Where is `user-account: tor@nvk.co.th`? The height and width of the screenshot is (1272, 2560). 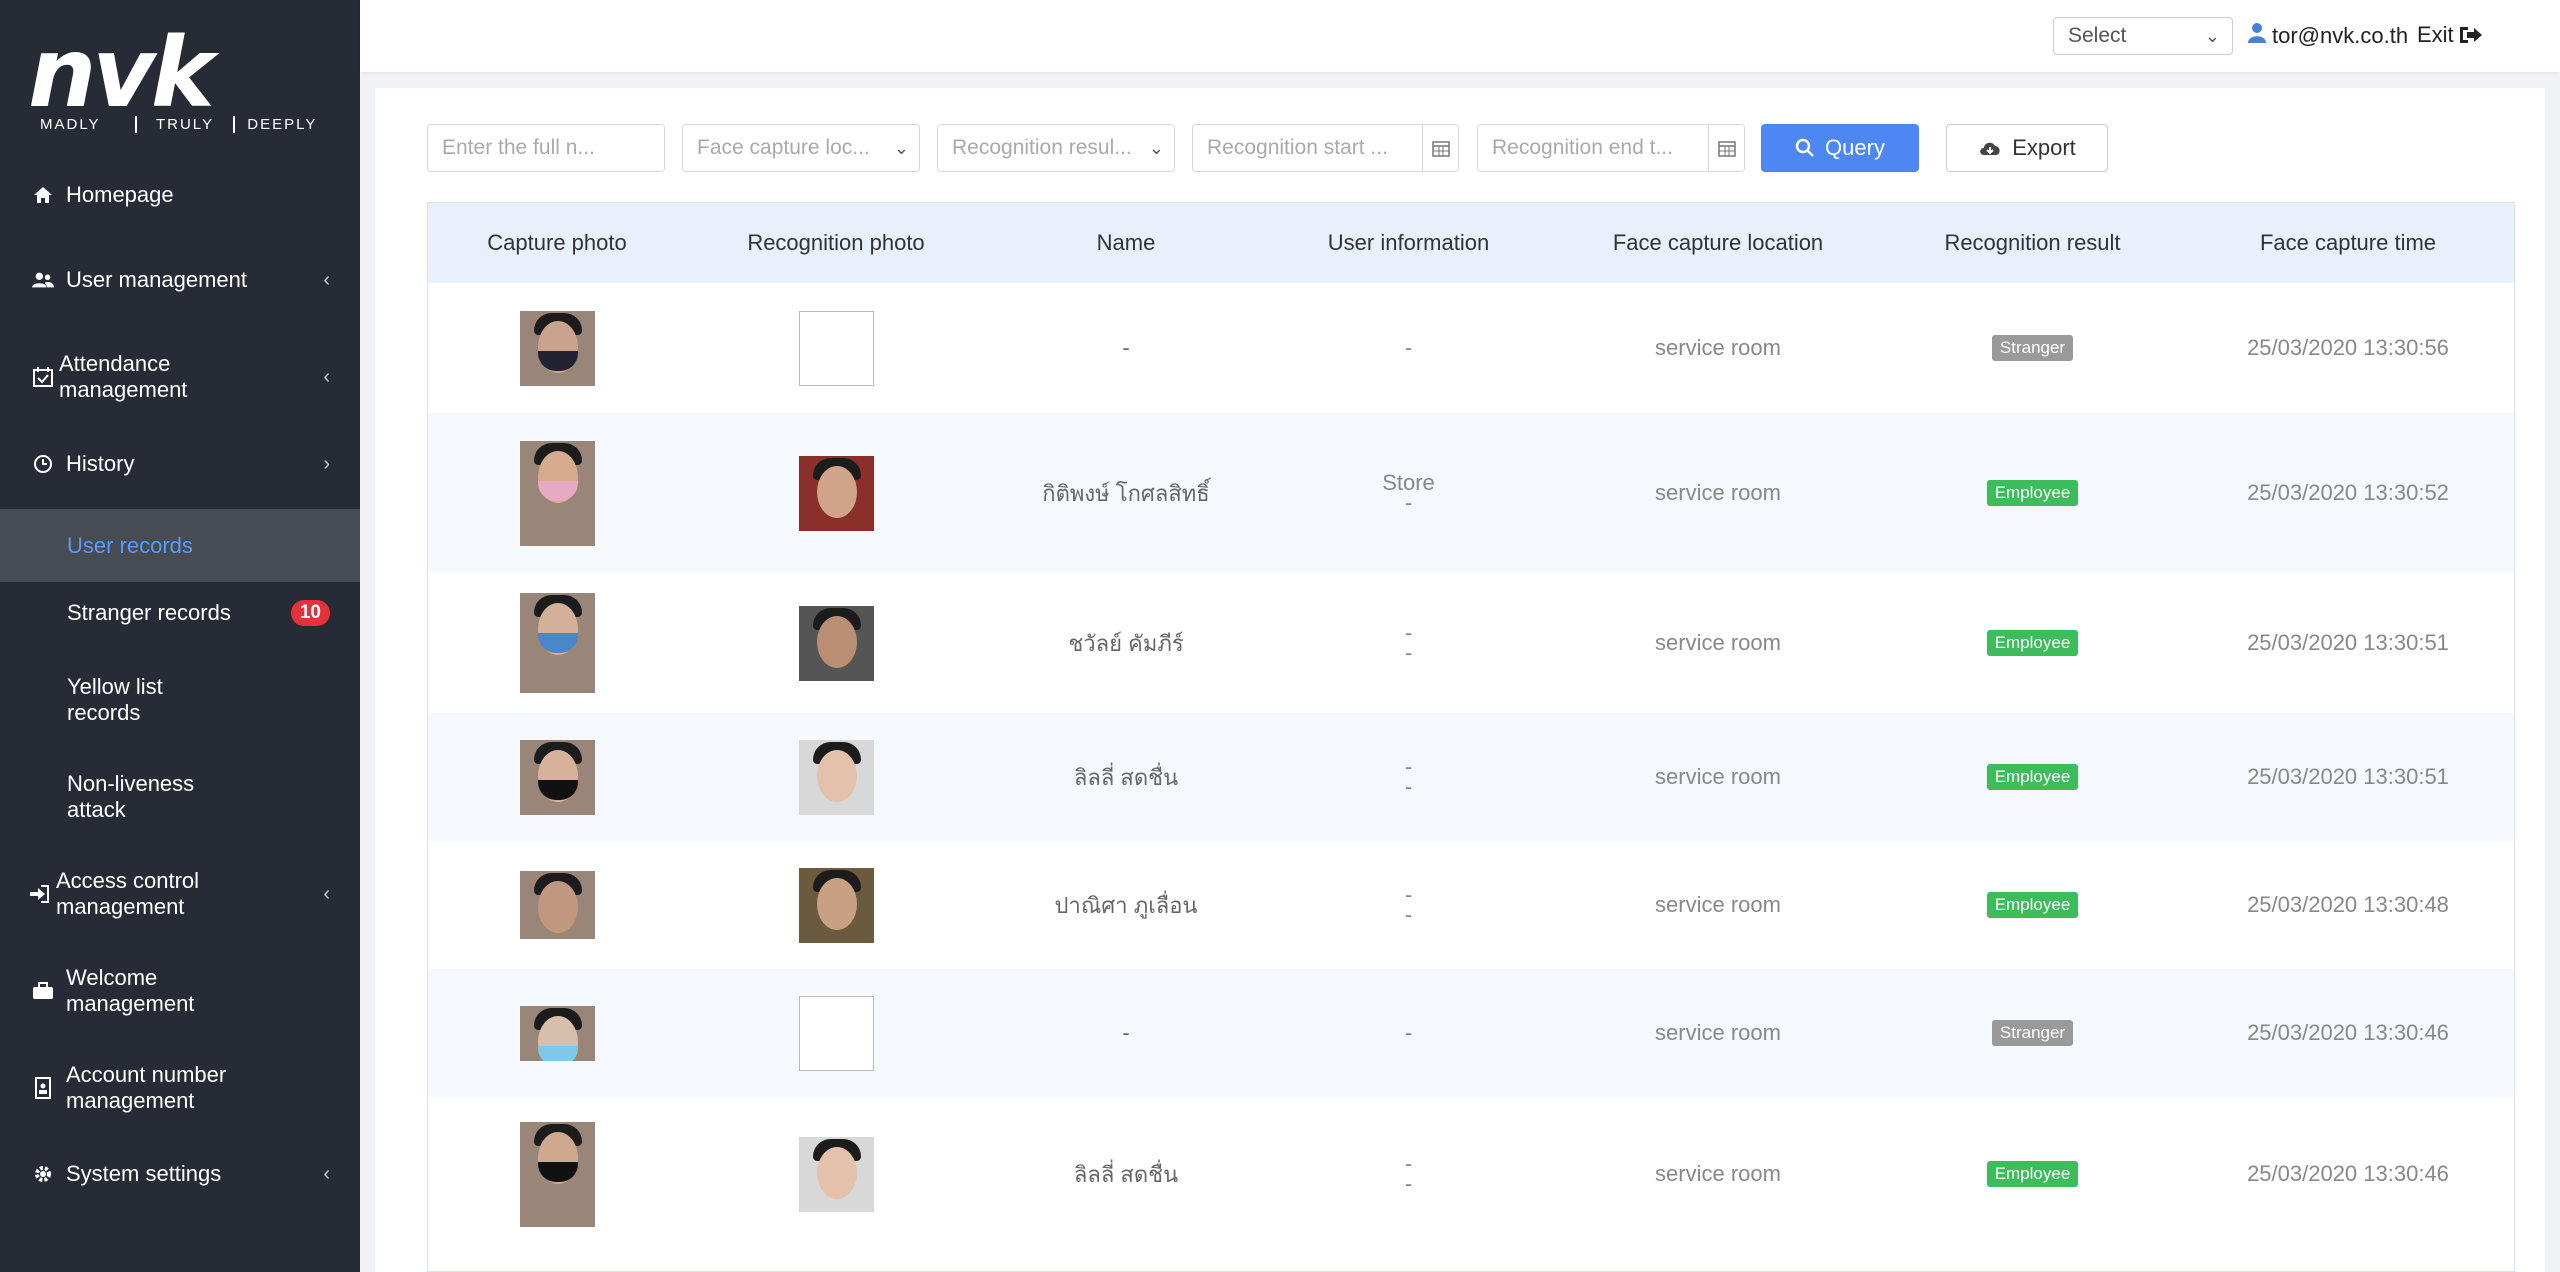 user-account: tor@nvk.co.th is located at coordinates (2328, 36).